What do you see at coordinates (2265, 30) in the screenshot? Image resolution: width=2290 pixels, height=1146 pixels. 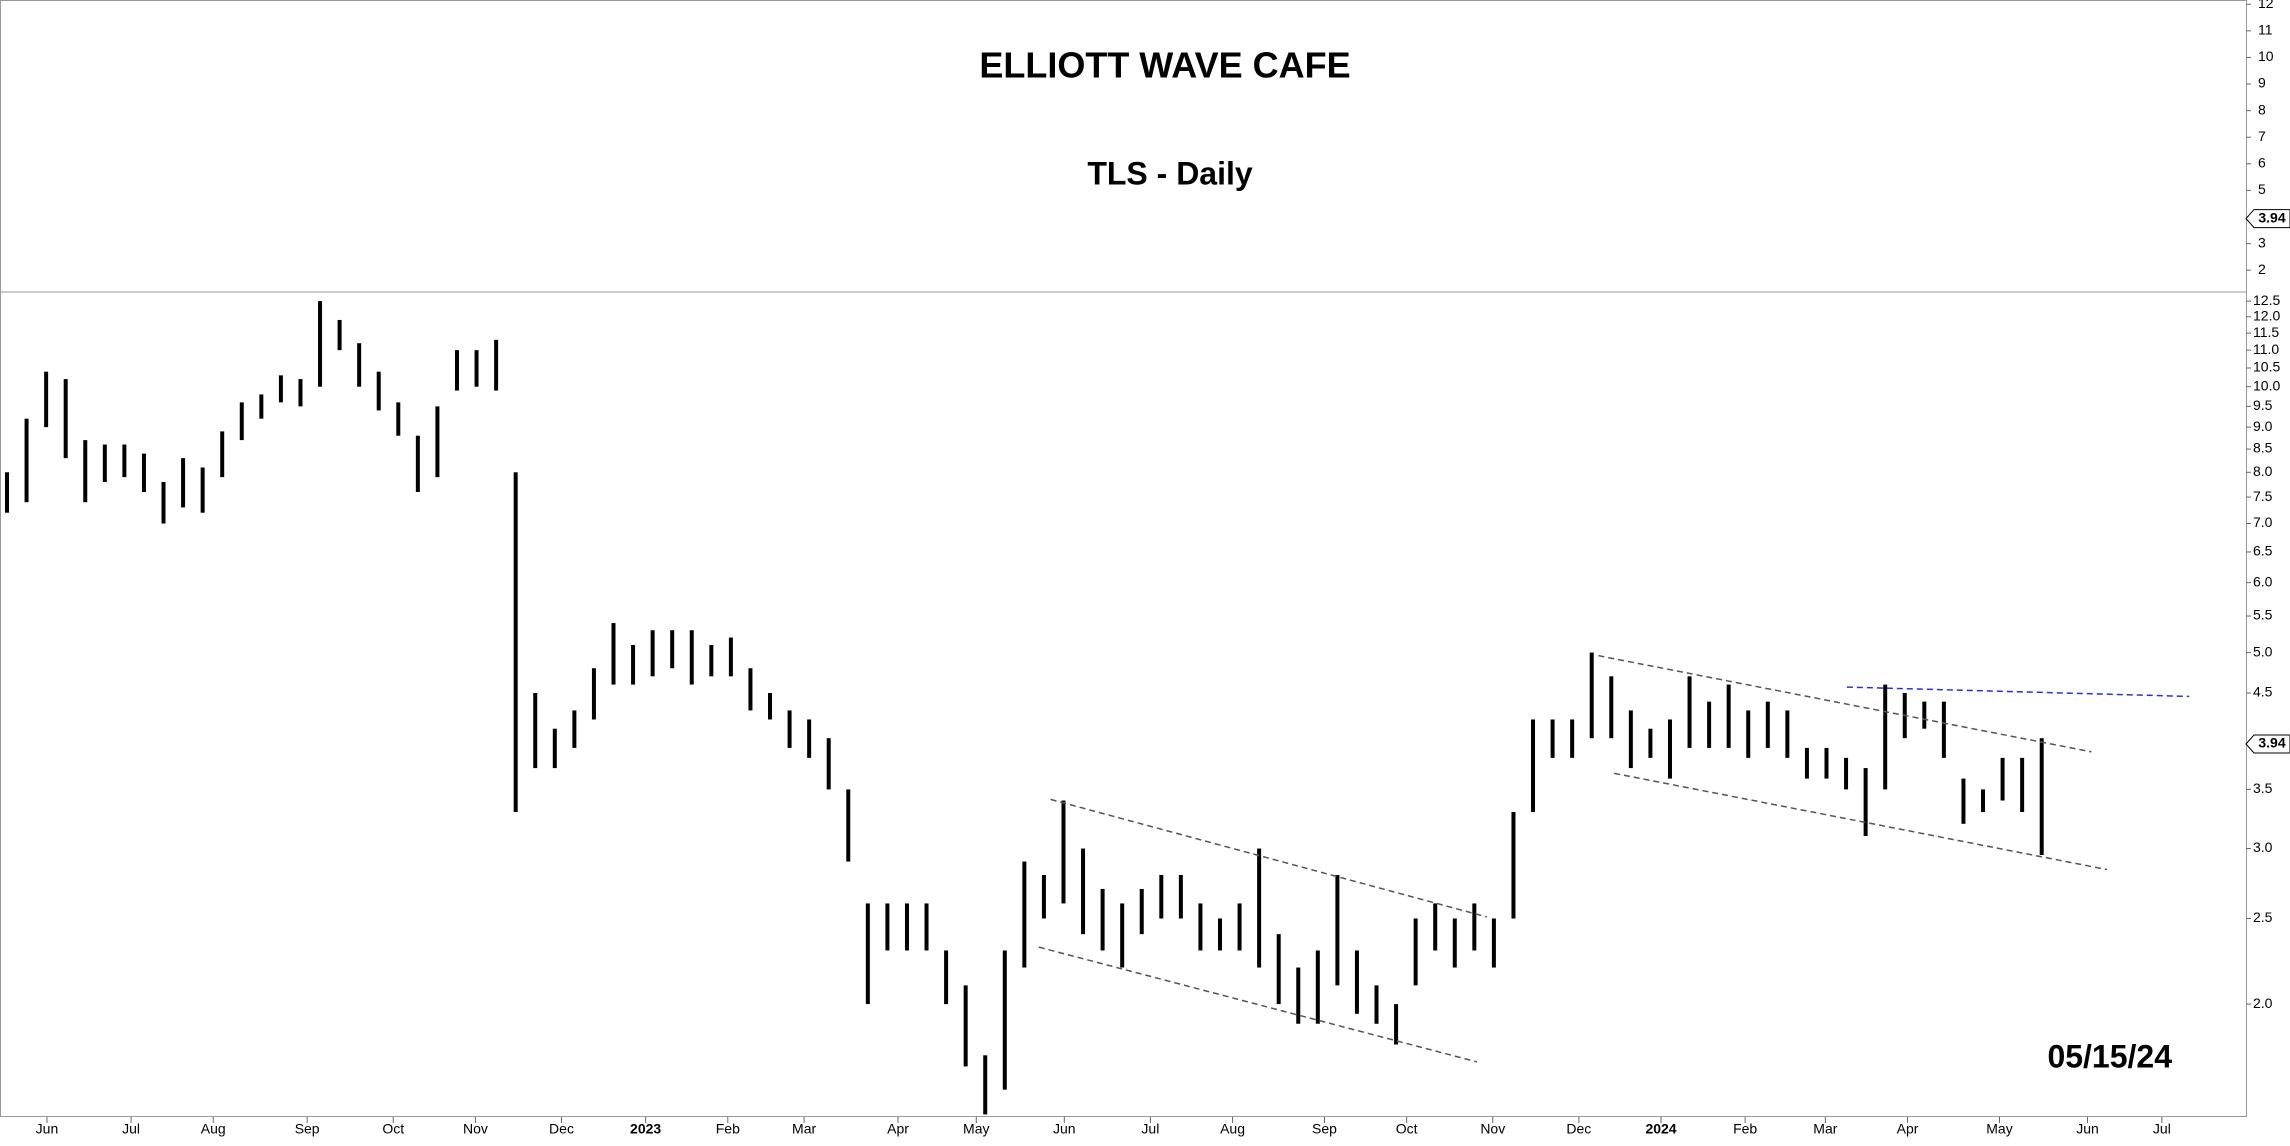 I see `upper-y-tick-label: 11` at bounding box center [2265, 30].